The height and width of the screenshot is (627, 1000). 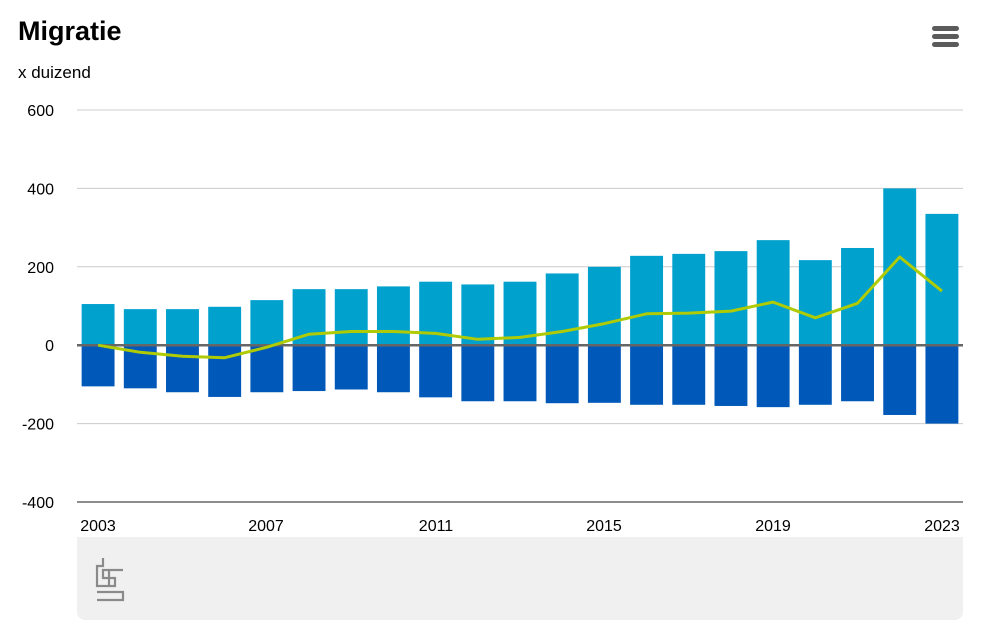 What do you see at coordinates (520, 578) in the screenshot?
I see `chart-footer` at bounding box center [520, 578].